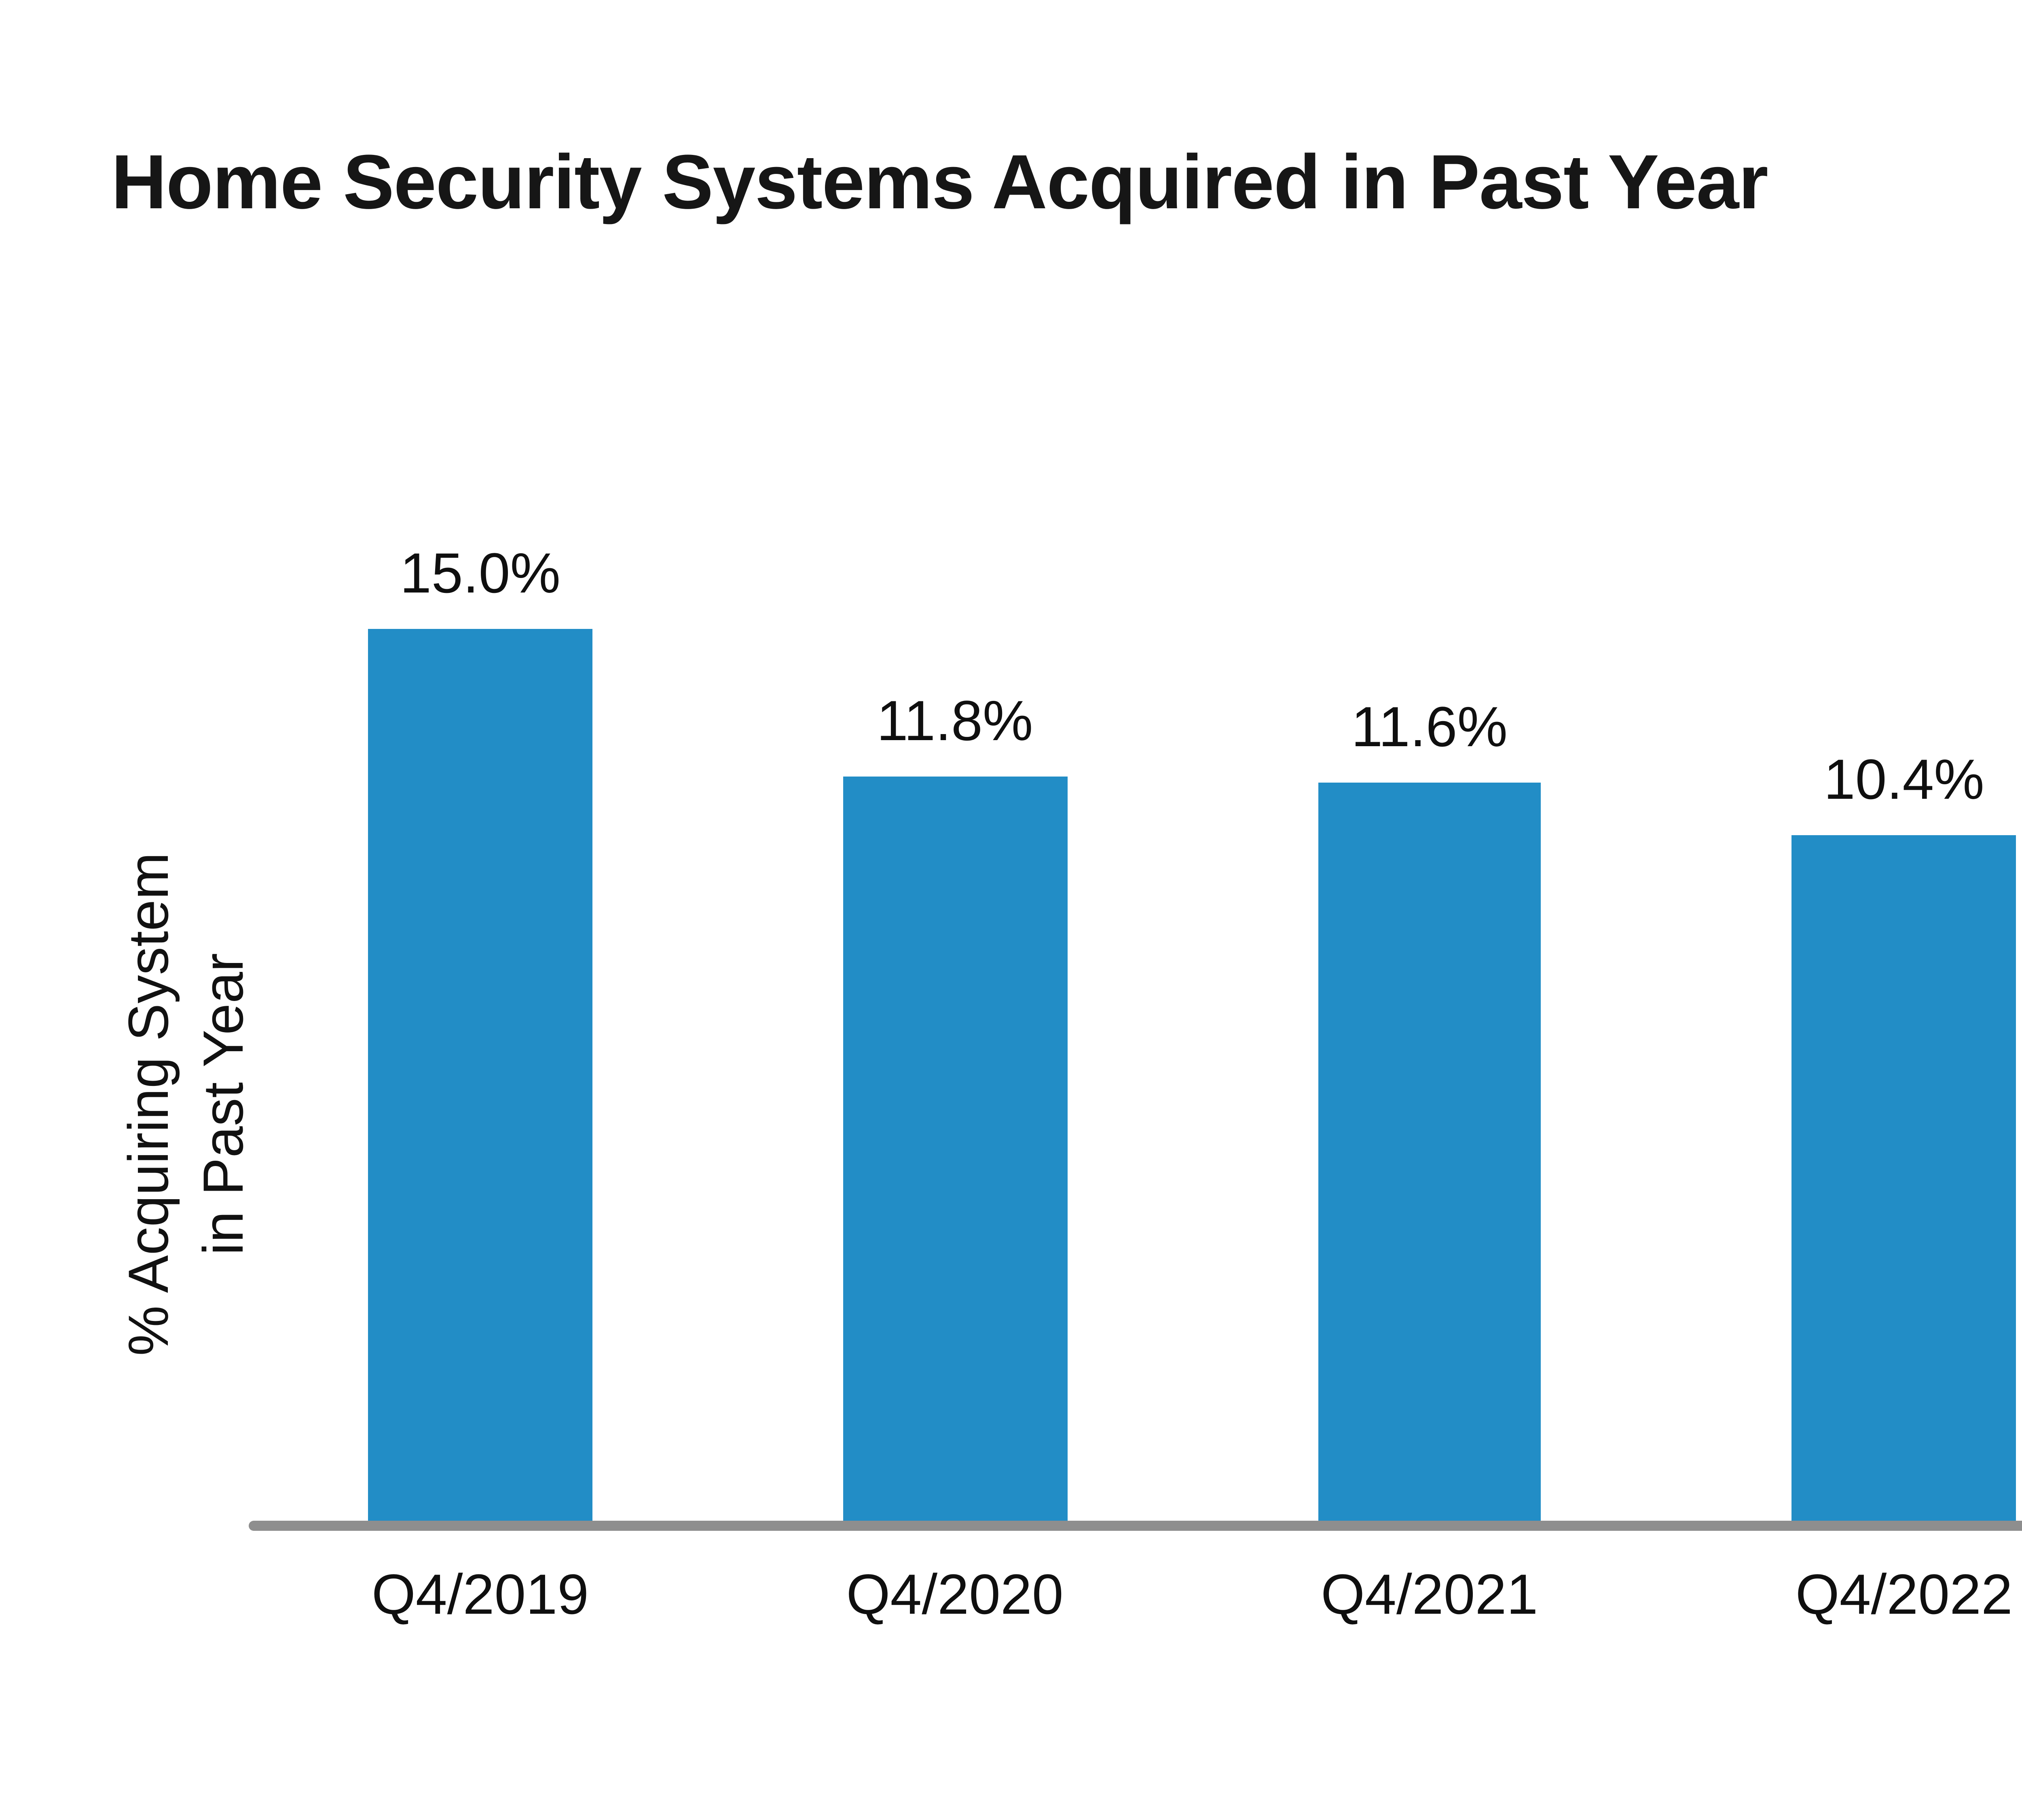 The width and height of the screenshot is (2022, 1820). I want to click on bar-q4-2019, so click(480, 1075).